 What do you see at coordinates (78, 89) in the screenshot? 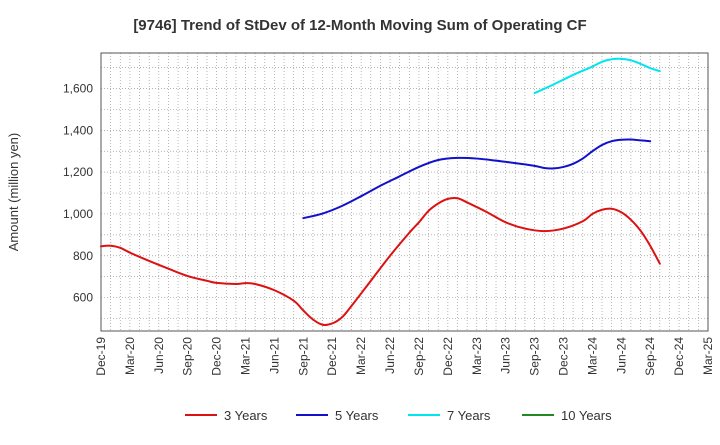
I see `y-tick-label: 1,600` at bounding box center [78, 89].